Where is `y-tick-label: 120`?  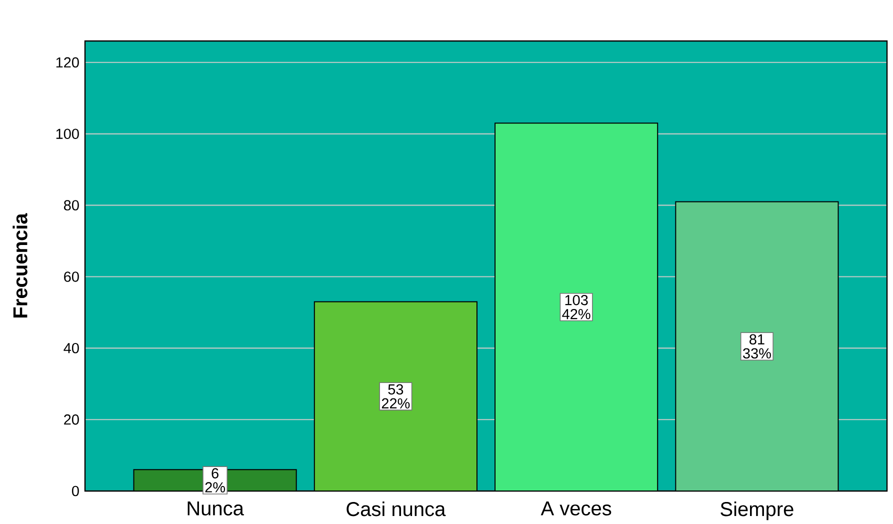 y-tick-label: 120 is located at coordinates (67, 62).